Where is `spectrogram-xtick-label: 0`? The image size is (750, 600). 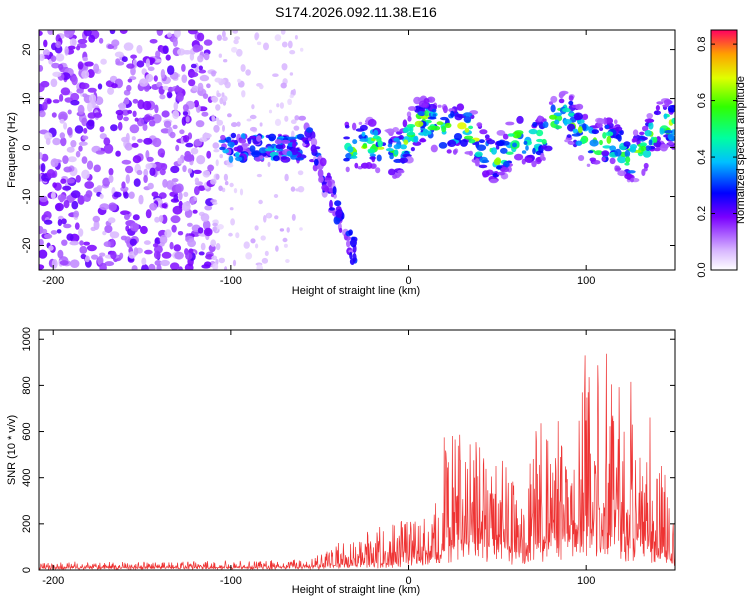 spectrogram-xtick-label: 0 is located at coordinates (408, 281).